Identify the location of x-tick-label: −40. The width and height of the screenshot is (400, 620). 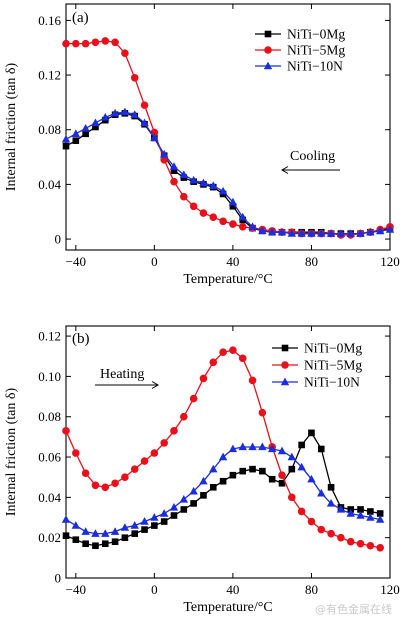
(76, 261).